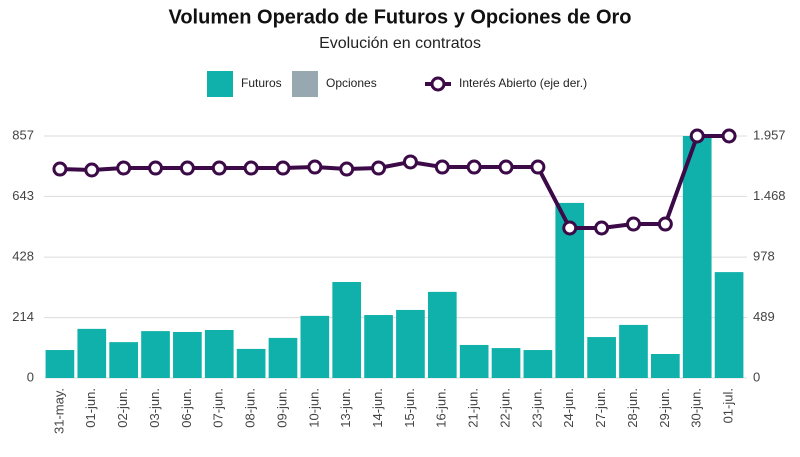 The width and height of the screenshot is (800, 457). Describe the element at coordinates (473, 408) in the screenshot. I see `x-tick-label: 21-jun.` at that location.